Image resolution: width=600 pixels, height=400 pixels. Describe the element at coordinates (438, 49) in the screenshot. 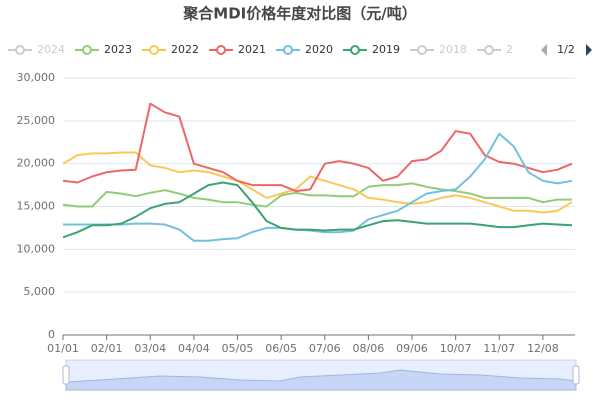

I see `legend-item: 2018` at that location.